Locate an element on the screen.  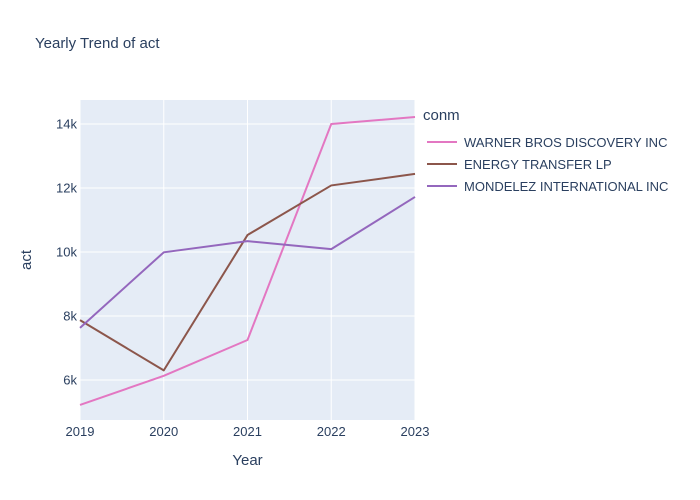
legend-item: WARNER BROS DISCOVERY INC is located at coordinates (545, 142).